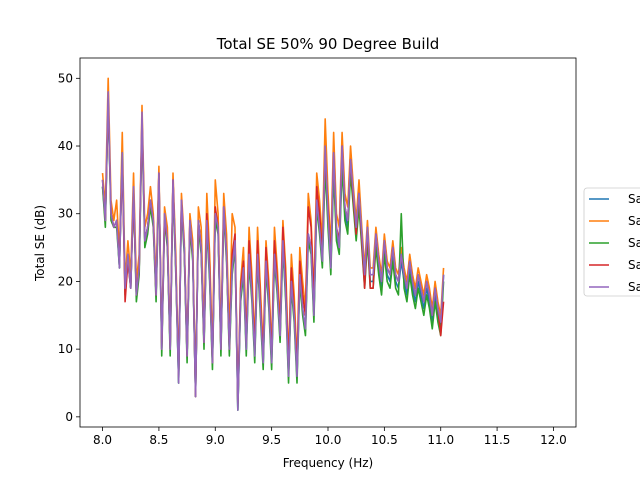 The width and height of the screenshot is (640, 480). Describe the element at coordinates (102, 440) in the screenshot. I see `x-tick-label: 8.0` at that location.